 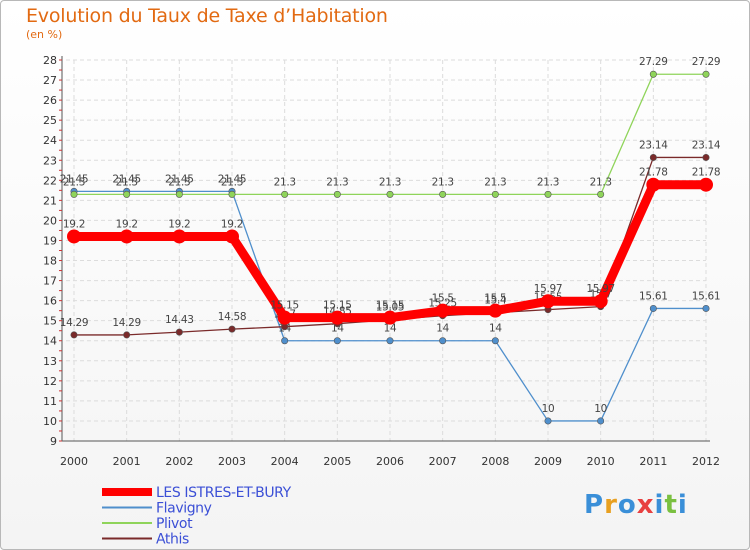 I want to click on data-label: 14, so click(x=390, y=329).